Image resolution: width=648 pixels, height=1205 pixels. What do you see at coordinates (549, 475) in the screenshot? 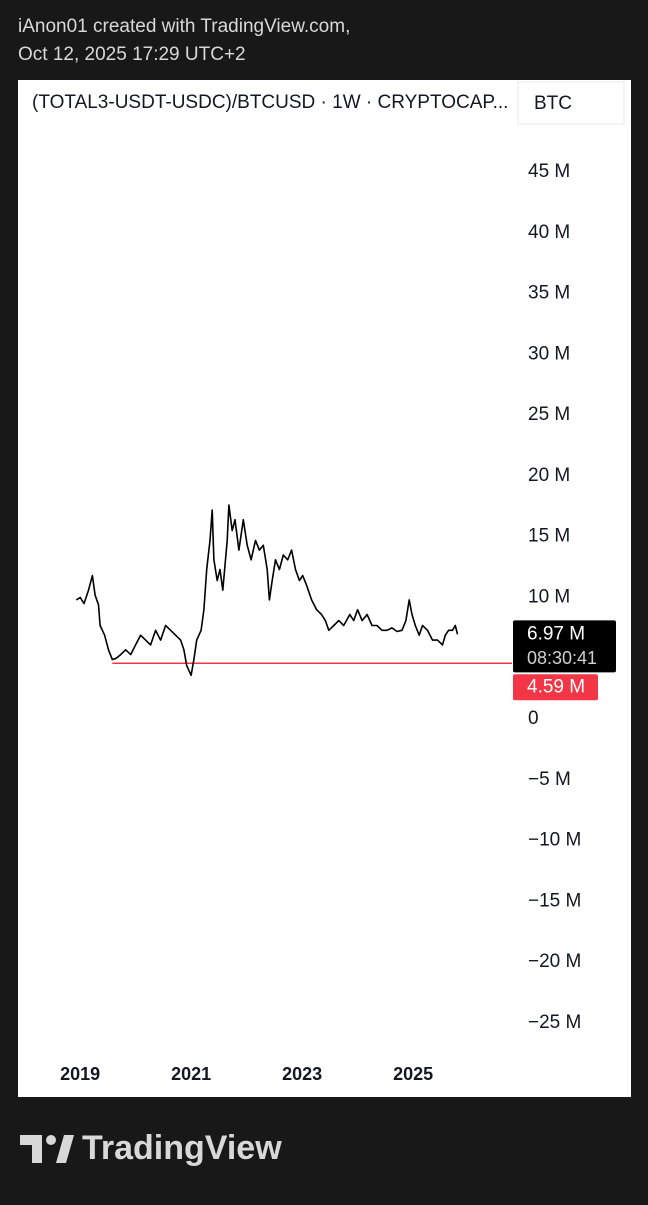
I see `y-tick-label: 20 M` at bounding box center [549, 475].